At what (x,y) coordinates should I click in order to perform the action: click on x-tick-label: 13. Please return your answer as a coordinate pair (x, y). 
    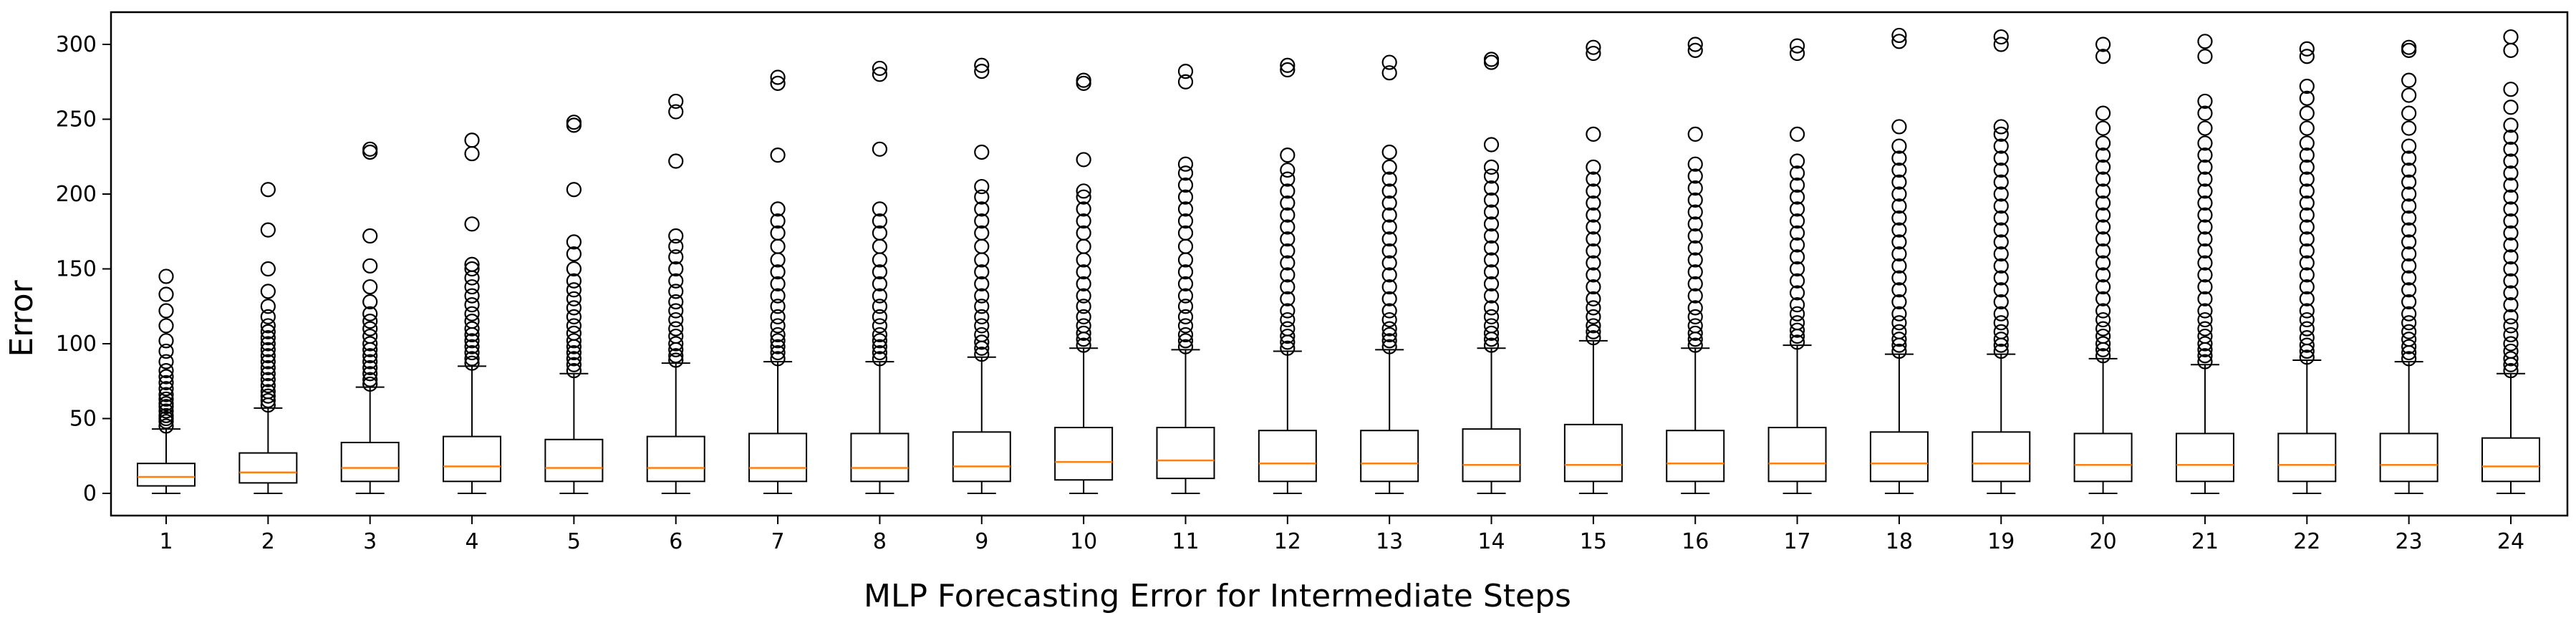
    Looking at the image, I should click on (1390, 541).